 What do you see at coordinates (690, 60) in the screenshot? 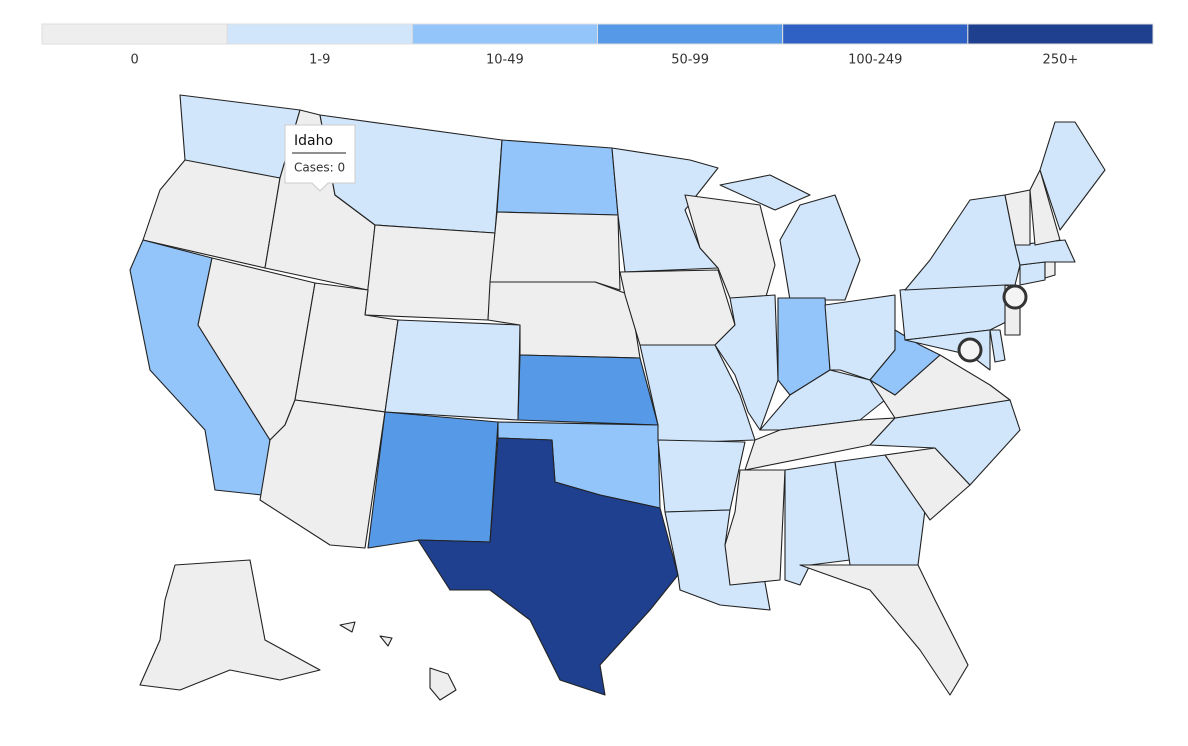
I see `legend-label: 50-99` at bounding box center [690, 60].